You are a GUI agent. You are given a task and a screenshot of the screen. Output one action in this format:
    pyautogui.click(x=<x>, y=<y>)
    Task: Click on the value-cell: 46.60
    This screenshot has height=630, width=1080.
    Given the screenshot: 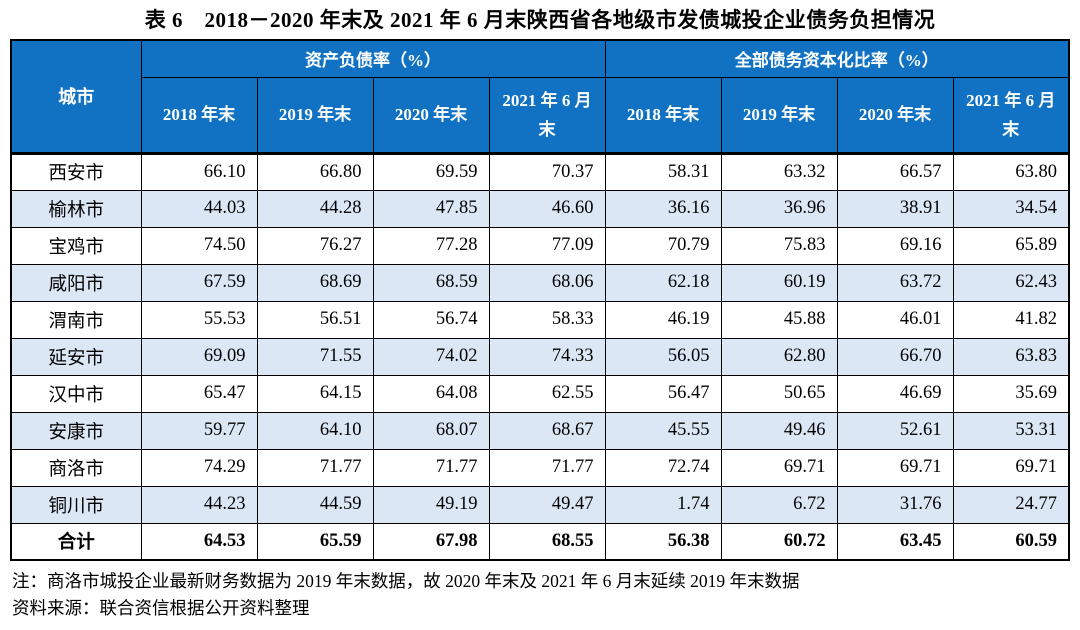 What is the action you would take?
    pyautogui.click(x=547, y=208)
    